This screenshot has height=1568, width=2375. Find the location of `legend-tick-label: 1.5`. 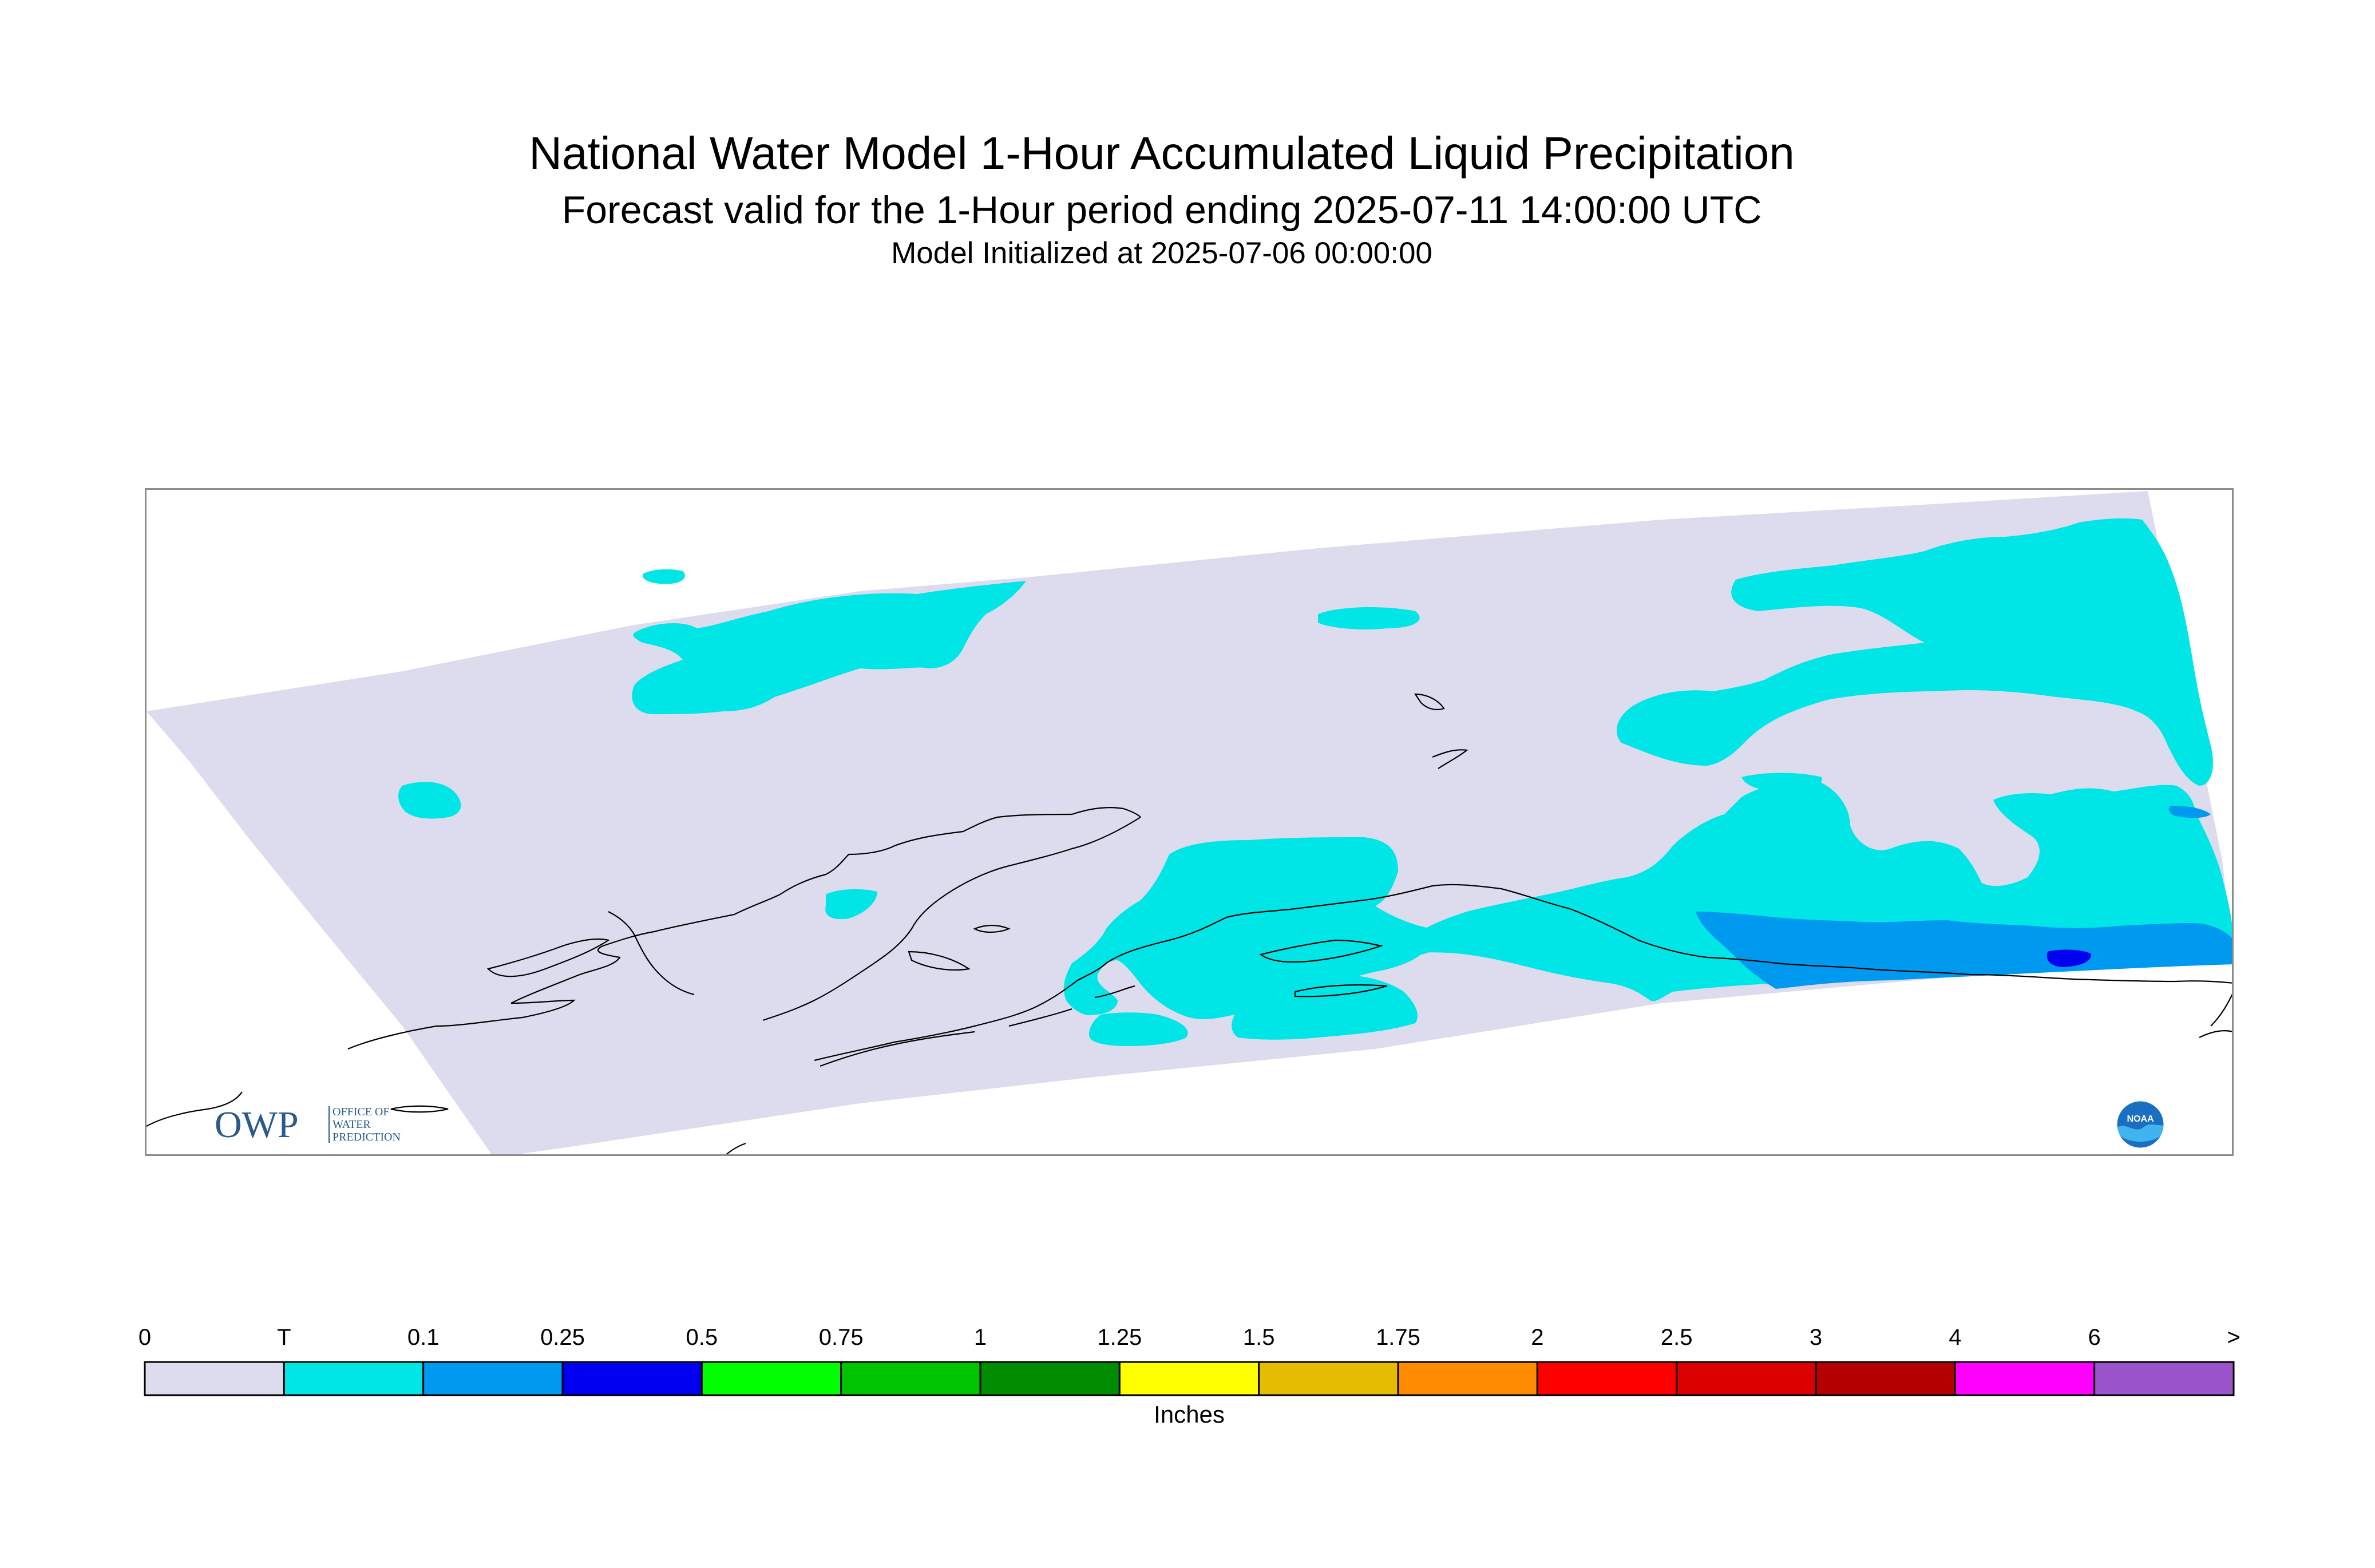

legend-tick-label: 1.5 is located at coordinates (1259, 1337).